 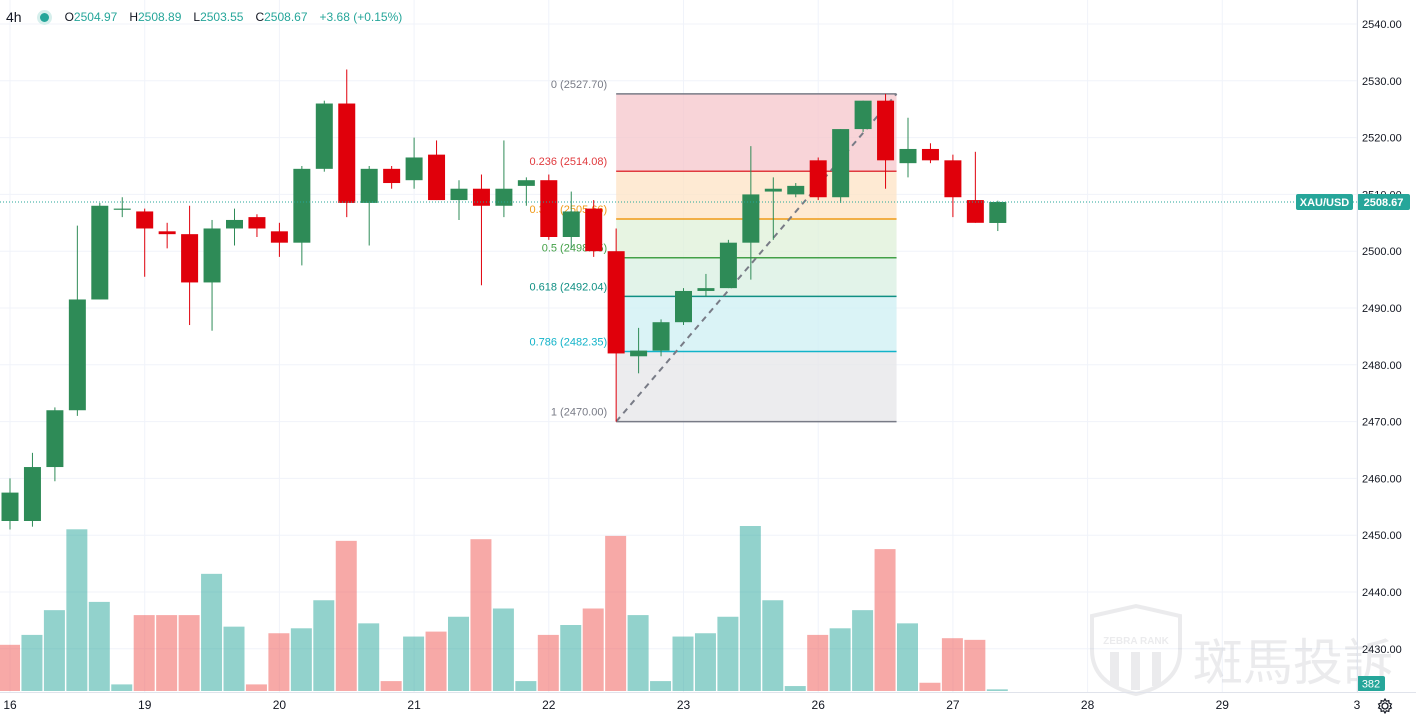 What do you see at coordinates (756, 258) in the screenshot?
I see `fib-trend-line` at bounding box center [756, 258].